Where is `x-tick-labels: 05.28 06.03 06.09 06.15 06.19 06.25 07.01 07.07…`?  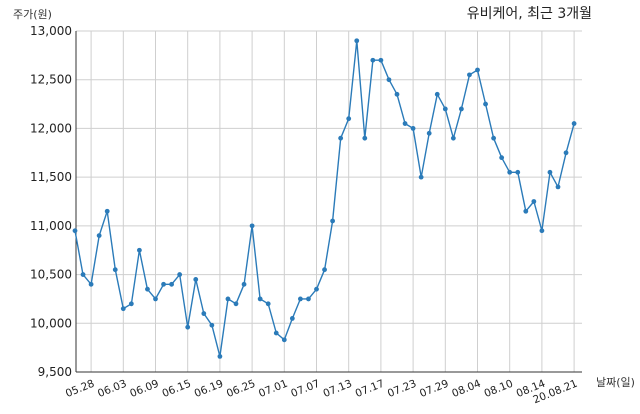 x-tick-labels: 05.28 06.03 06.09 06.15 06.19 06.25 07.01 07.07… is located at coordinates (321, 392).